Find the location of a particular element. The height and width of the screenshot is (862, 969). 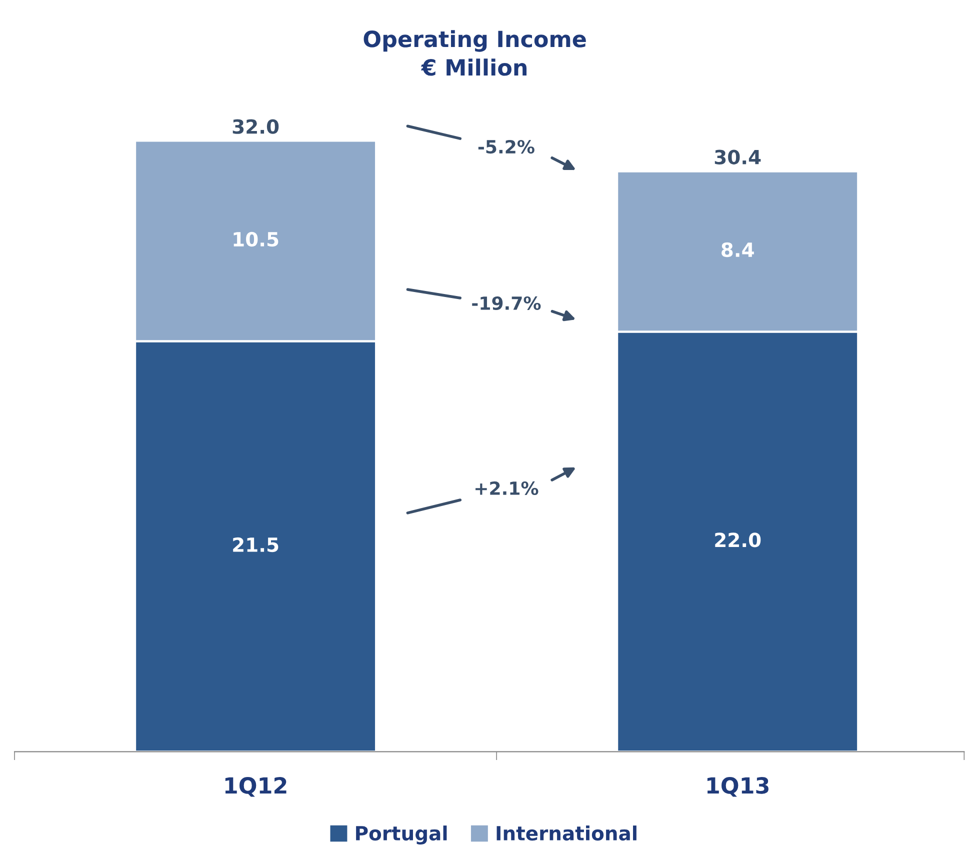

chart-title: Operating Income € Million is located at coordinates (475, 53).